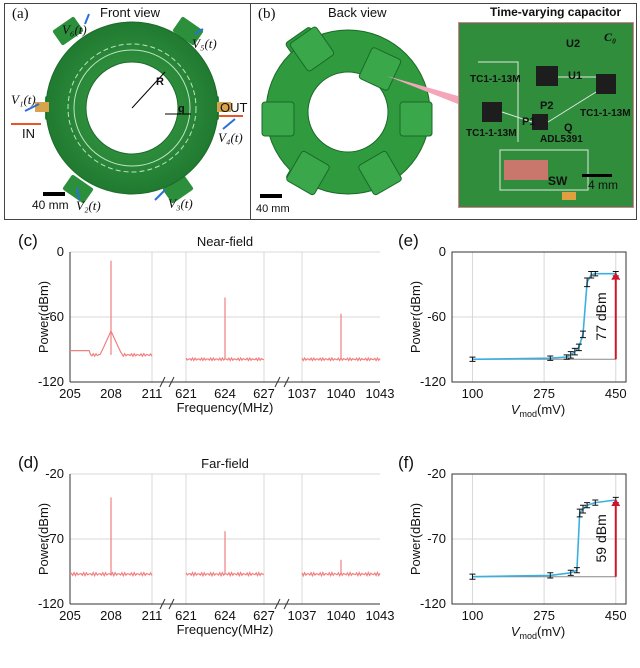 The width and height of the screenshot is (640, 668). What do you see at coordinates (491, 133) in the screenshot?
I see `cap-label-tc-bottom: TC1-1-13M` at bounding box center [491, 133].